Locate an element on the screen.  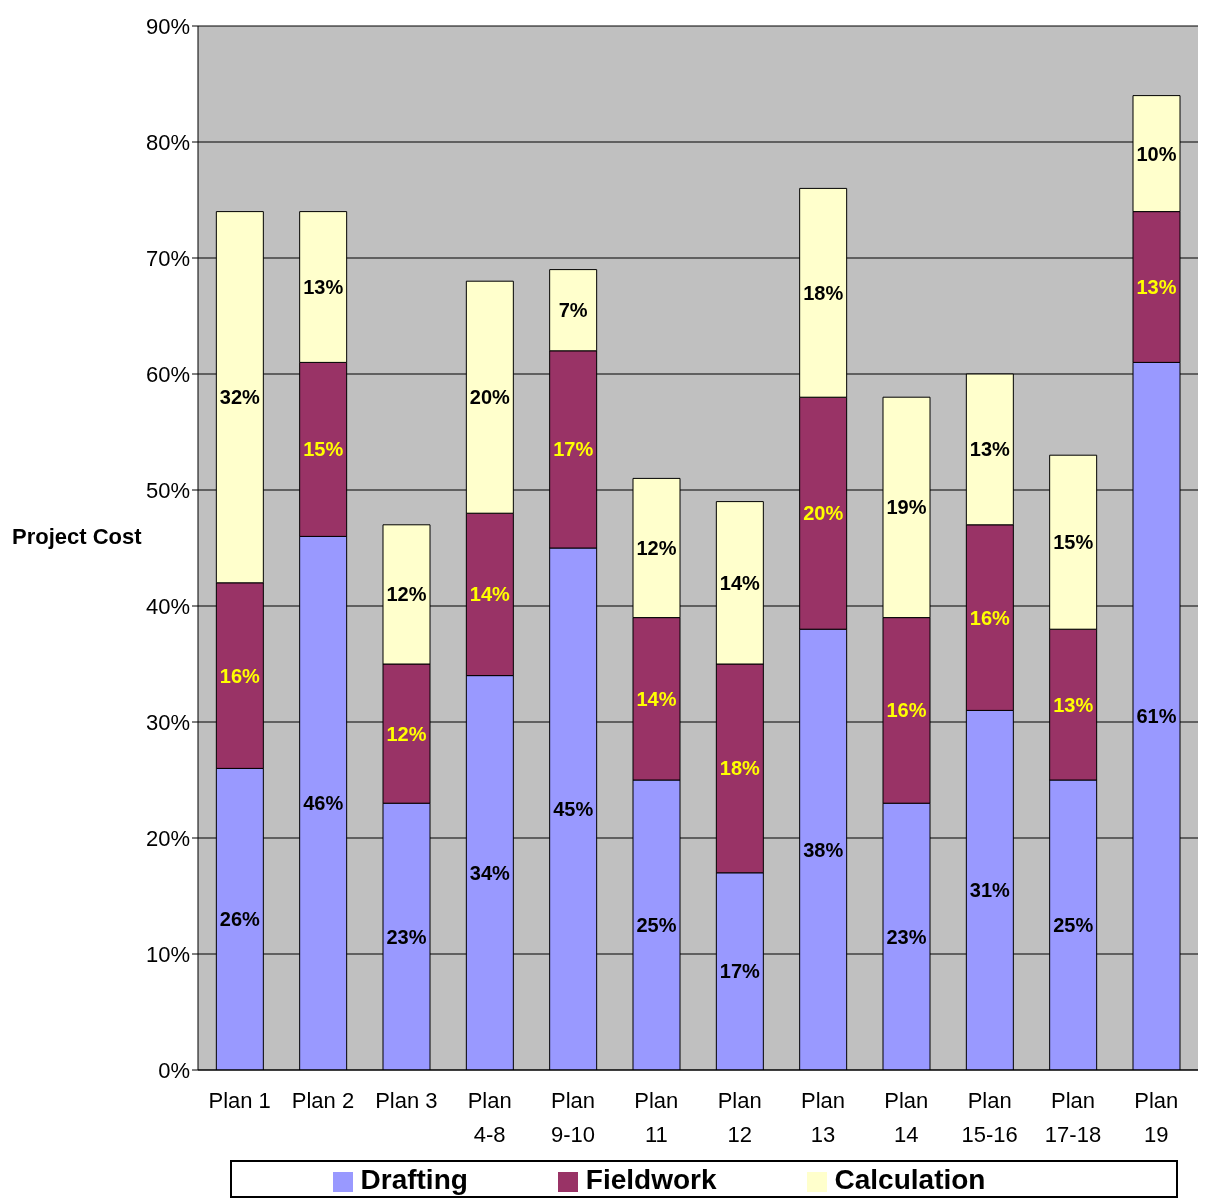
x-tick-label: Plan 2 is located at coordinates (323, 1100).